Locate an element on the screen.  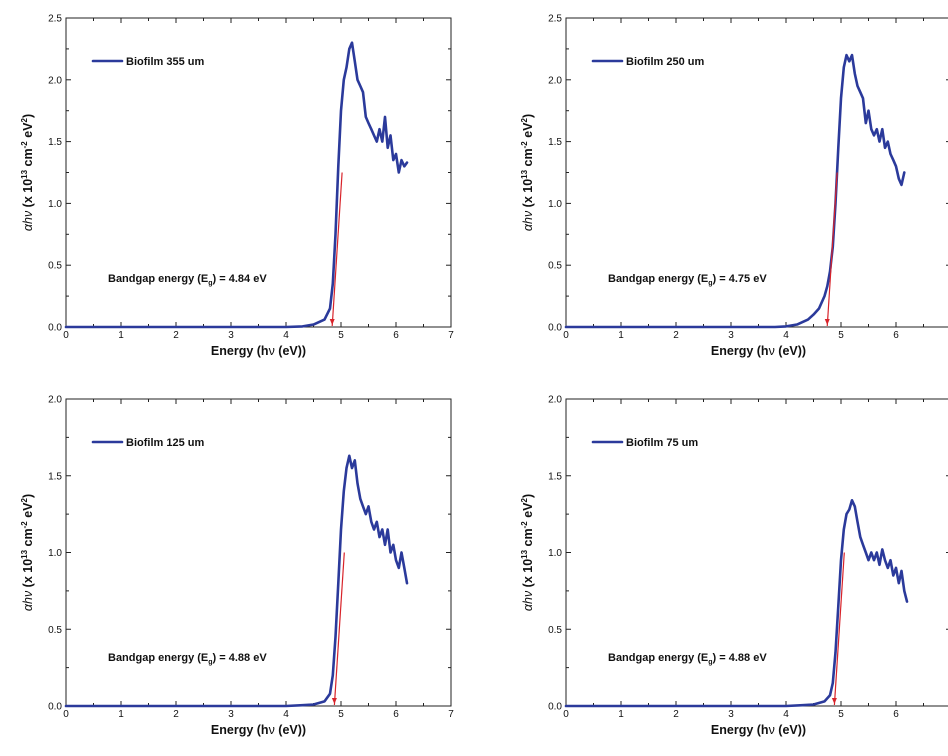
legend-label: Biofilm 250 um is located at coordinates (665, 62).